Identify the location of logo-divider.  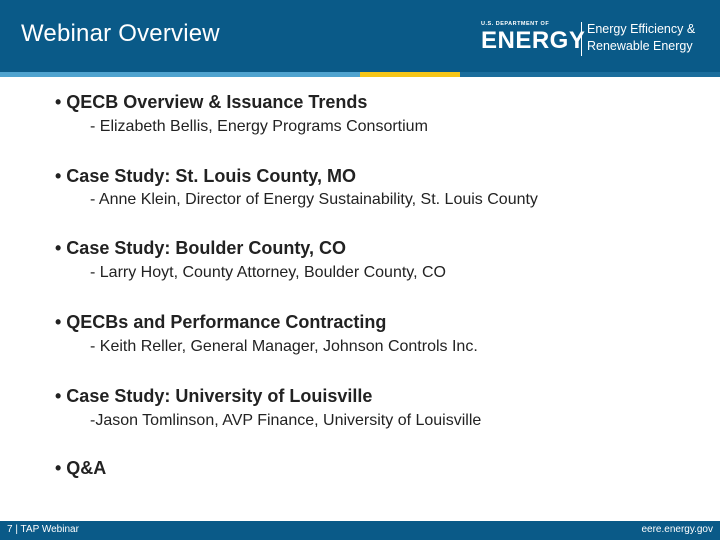
(581, 39).